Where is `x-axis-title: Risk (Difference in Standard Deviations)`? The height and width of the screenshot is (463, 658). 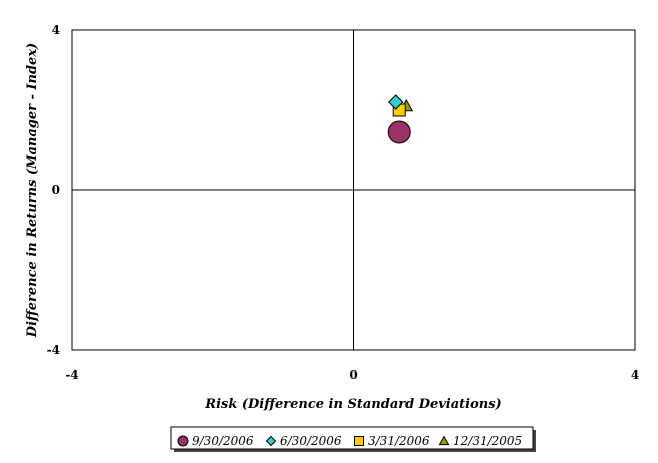 x-axis-title: Risk (Difference in Standard Deviations) is located at coordinates (352, 404).